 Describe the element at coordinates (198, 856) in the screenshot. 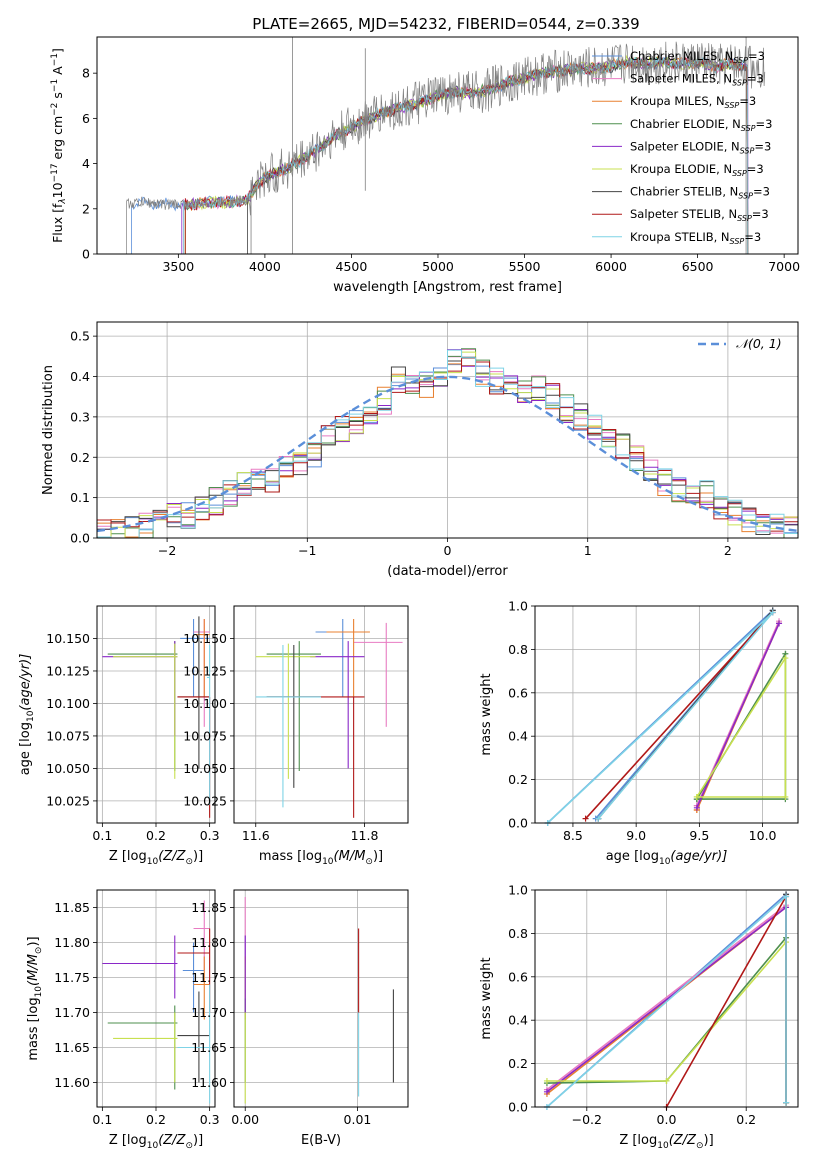

I see `label-part: )]` at that location.